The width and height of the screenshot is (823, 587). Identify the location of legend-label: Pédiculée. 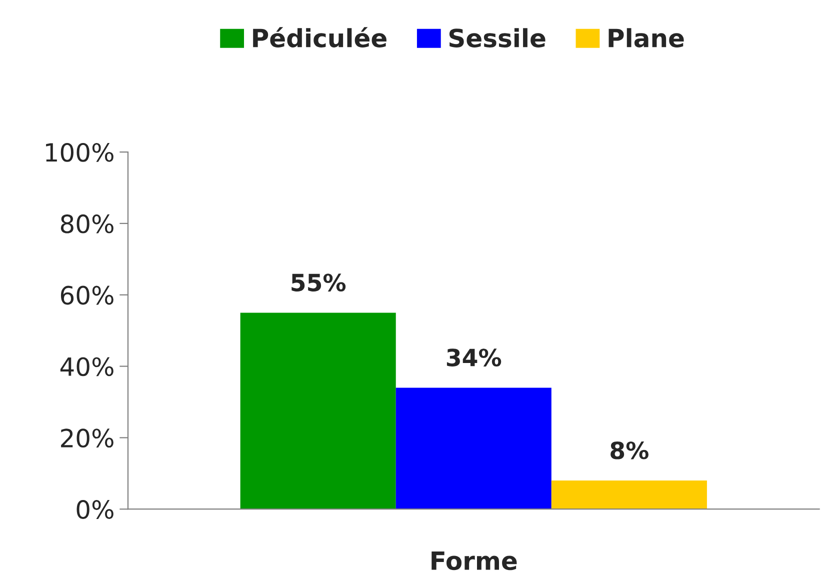
(319, 37).